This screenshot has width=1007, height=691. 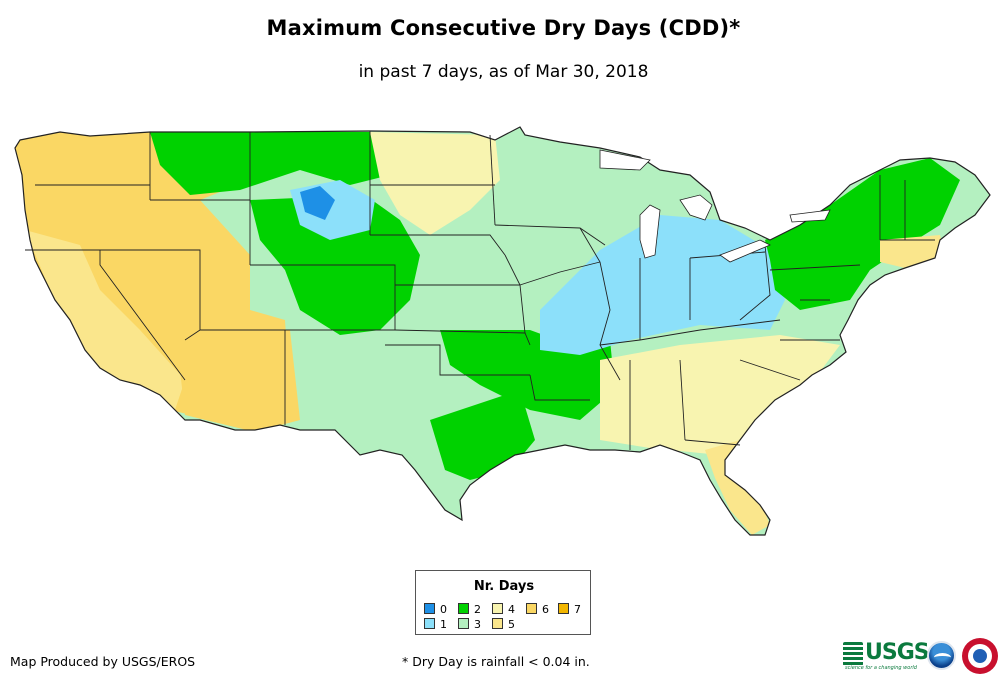 What do you see at coordinates (503, 72) in the screenshot?
I see `map-subtitle: in past 7 days, as of Mar 30, 2018` at bounding box center [503, 72].